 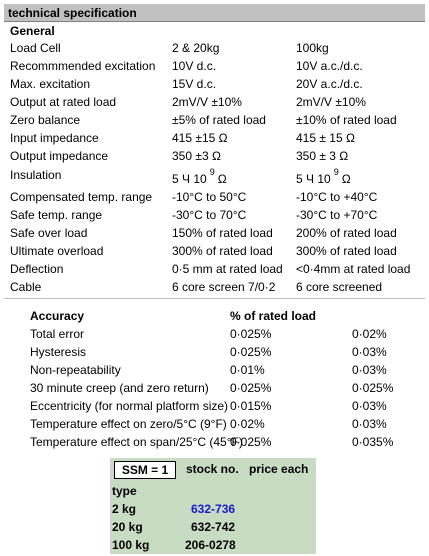 I want to click on spec-value: 150% of rated load, so click(x=222, y=233).